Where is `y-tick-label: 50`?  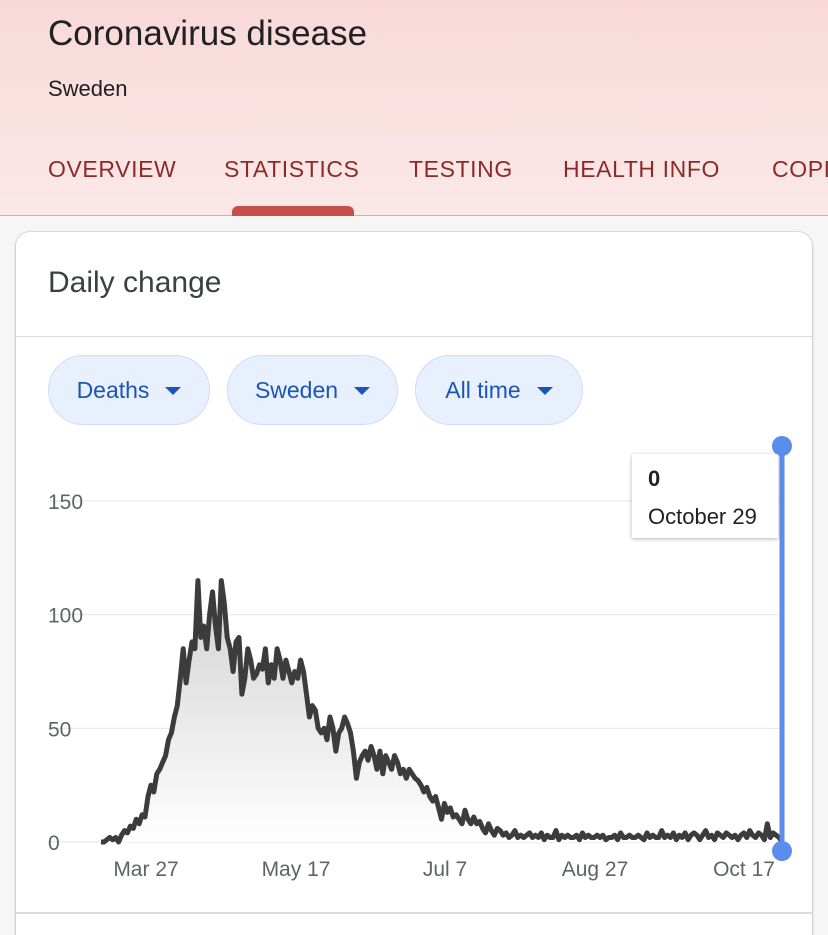
y-tick-label: 50 is located at coordinates (59, 729).